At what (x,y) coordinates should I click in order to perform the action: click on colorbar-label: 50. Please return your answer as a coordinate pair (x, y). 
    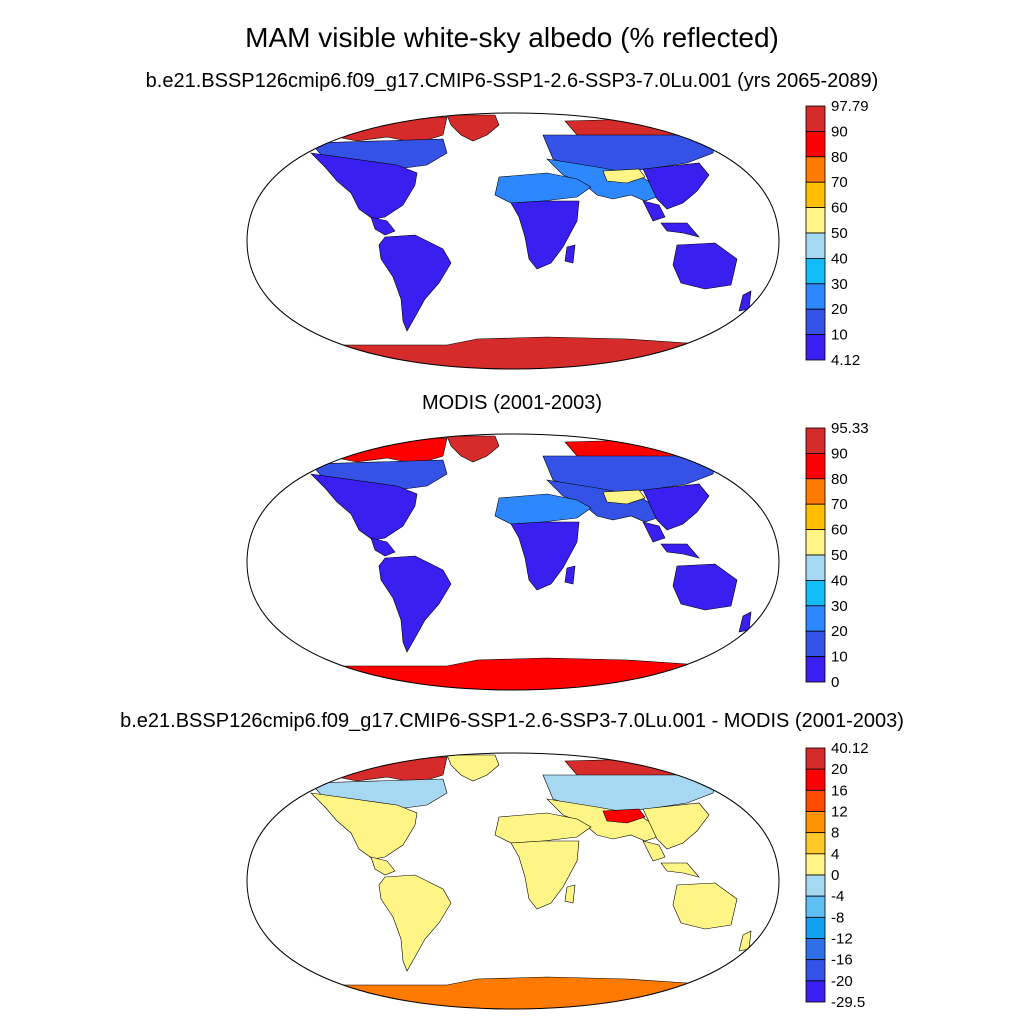
    Looking at the image, I should click on (839, 233).